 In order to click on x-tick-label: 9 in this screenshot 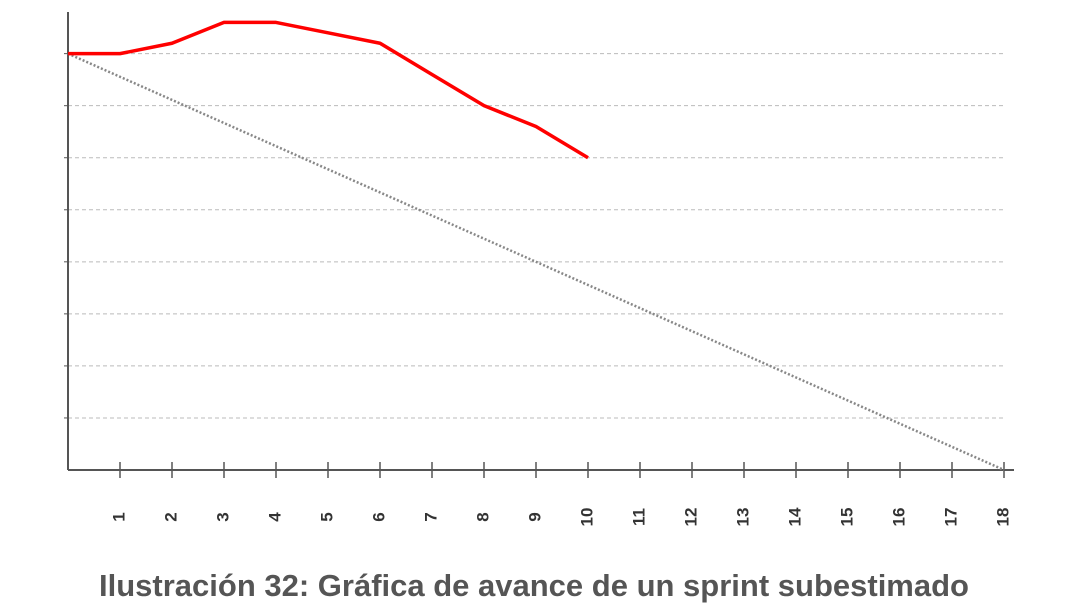, I will do `click(534, 516)`.